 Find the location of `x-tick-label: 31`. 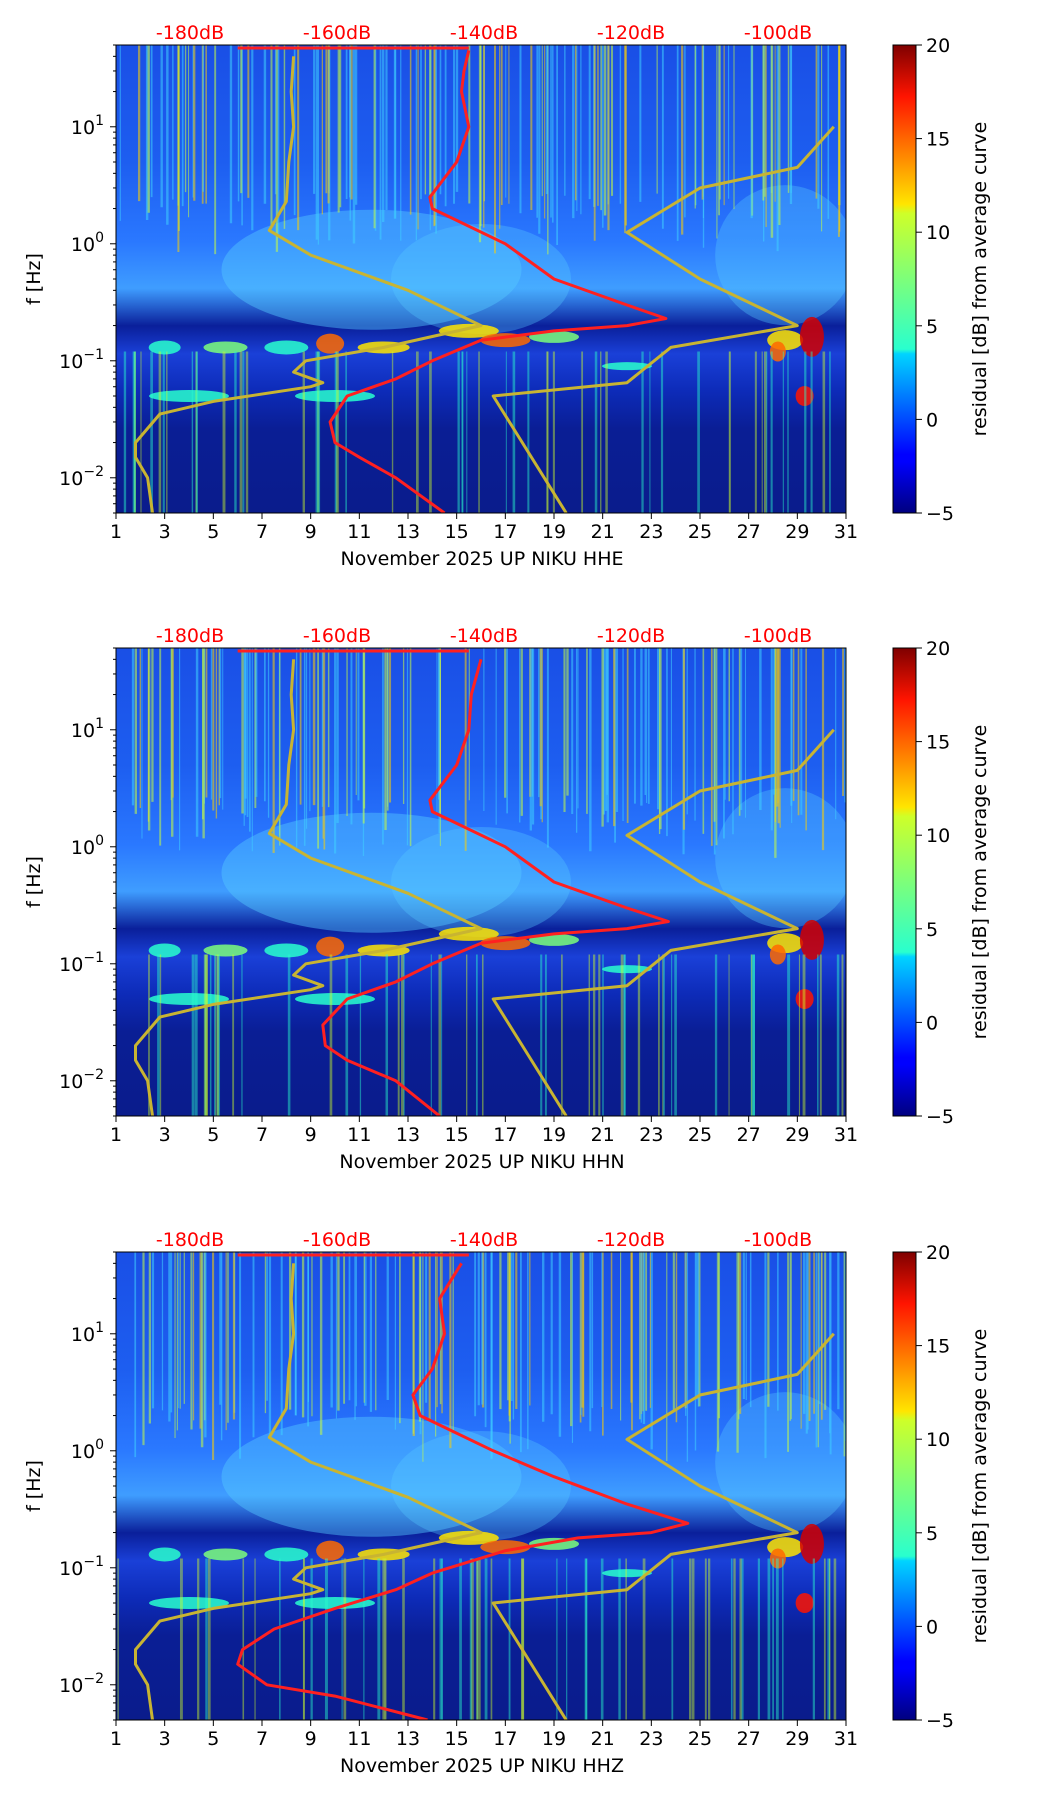

x-tick-label: 31 is located at coordinates (846, 532).